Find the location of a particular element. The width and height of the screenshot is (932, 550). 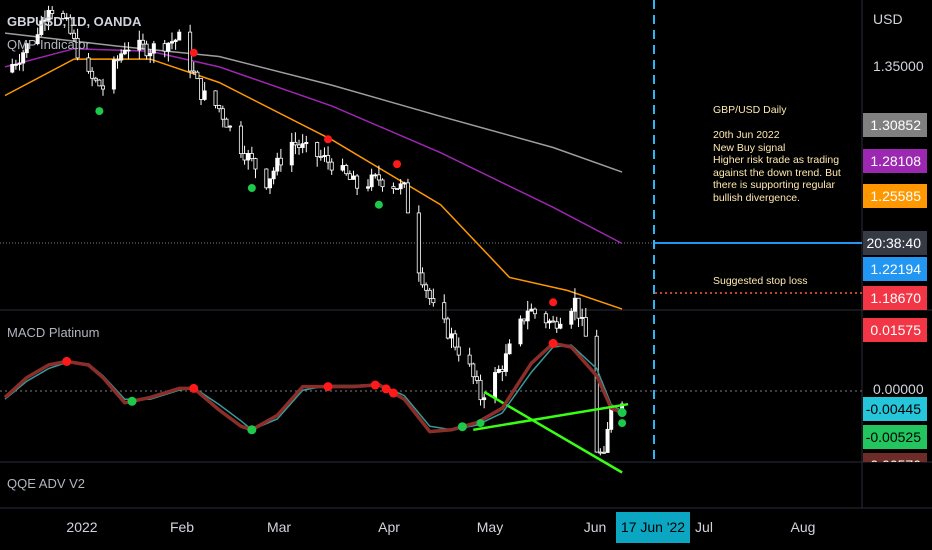

time-tick-label: Mar is located at coordinates (279, 527).